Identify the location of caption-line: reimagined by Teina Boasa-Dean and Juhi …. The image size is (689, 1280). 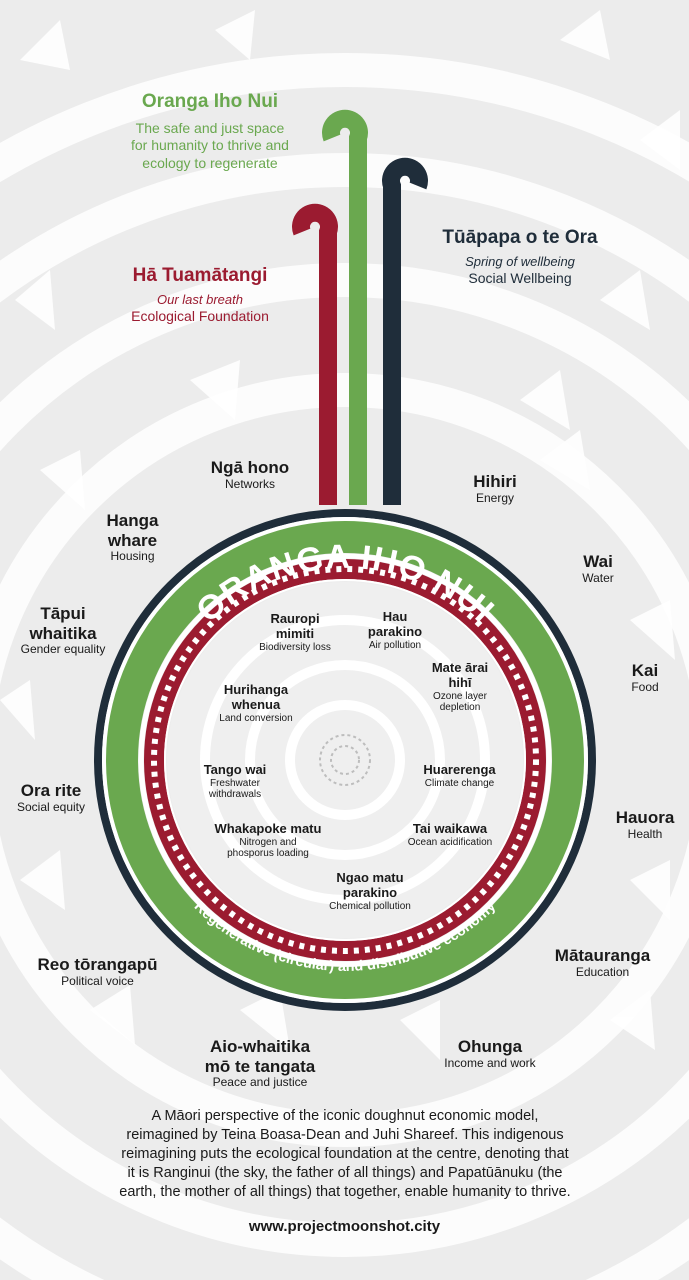
(345, 1135).